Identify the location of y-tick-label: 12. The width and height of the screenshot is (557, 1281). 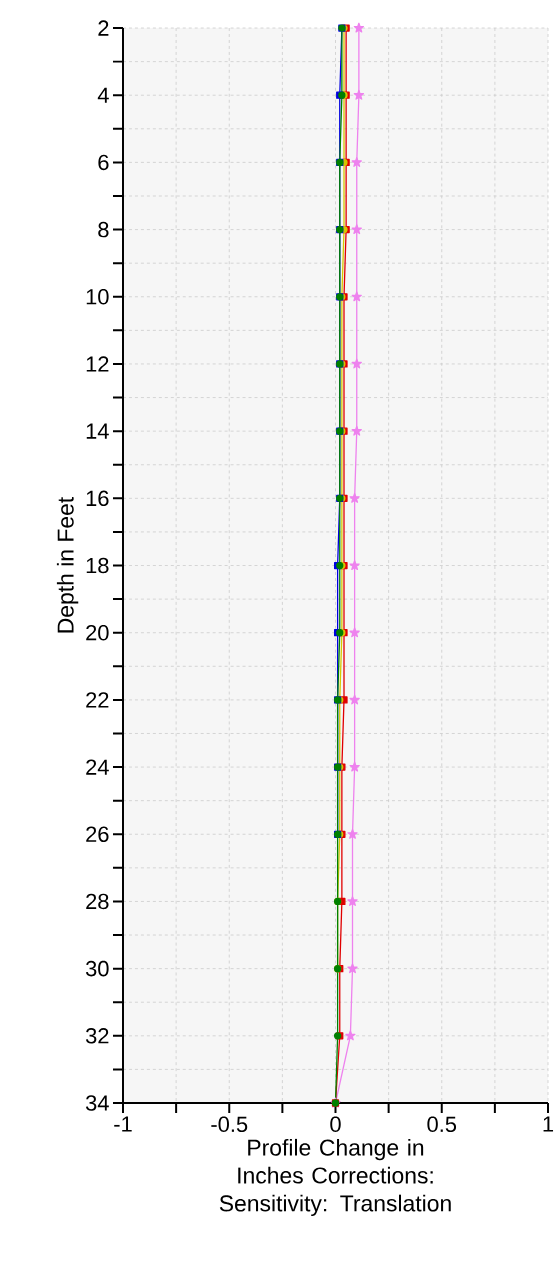
(97, 364).